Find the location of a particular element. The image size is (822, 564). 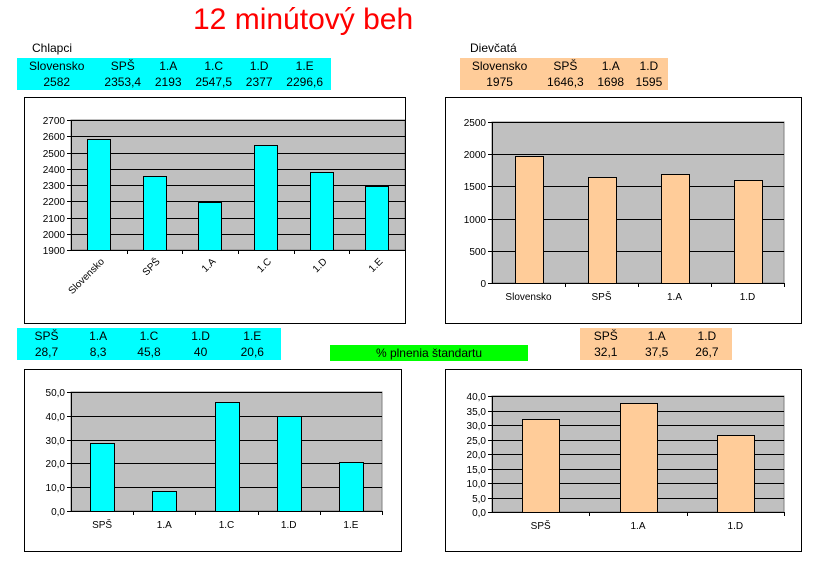

table-cell: 37,5 is located at coordinates (657, 352).